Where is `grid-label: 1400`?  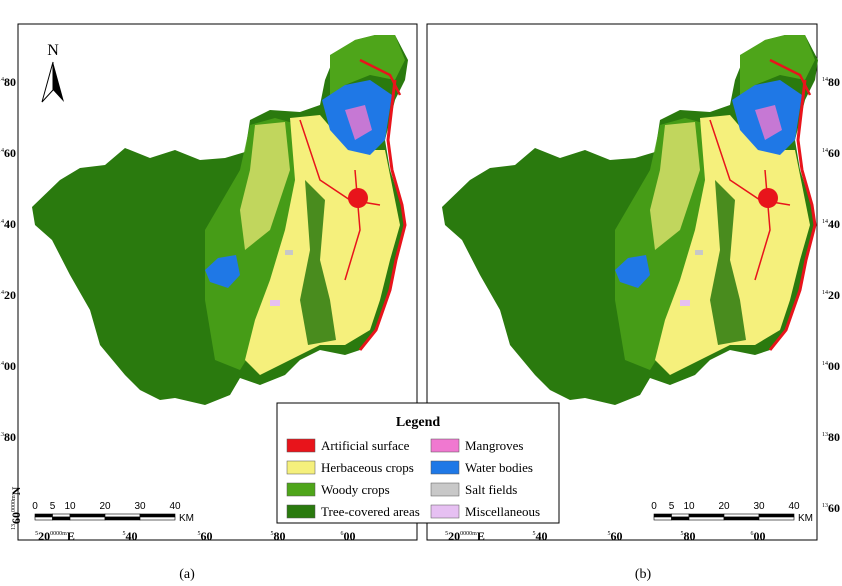
grid-label: 1400 is located at coordinates (8, 366).